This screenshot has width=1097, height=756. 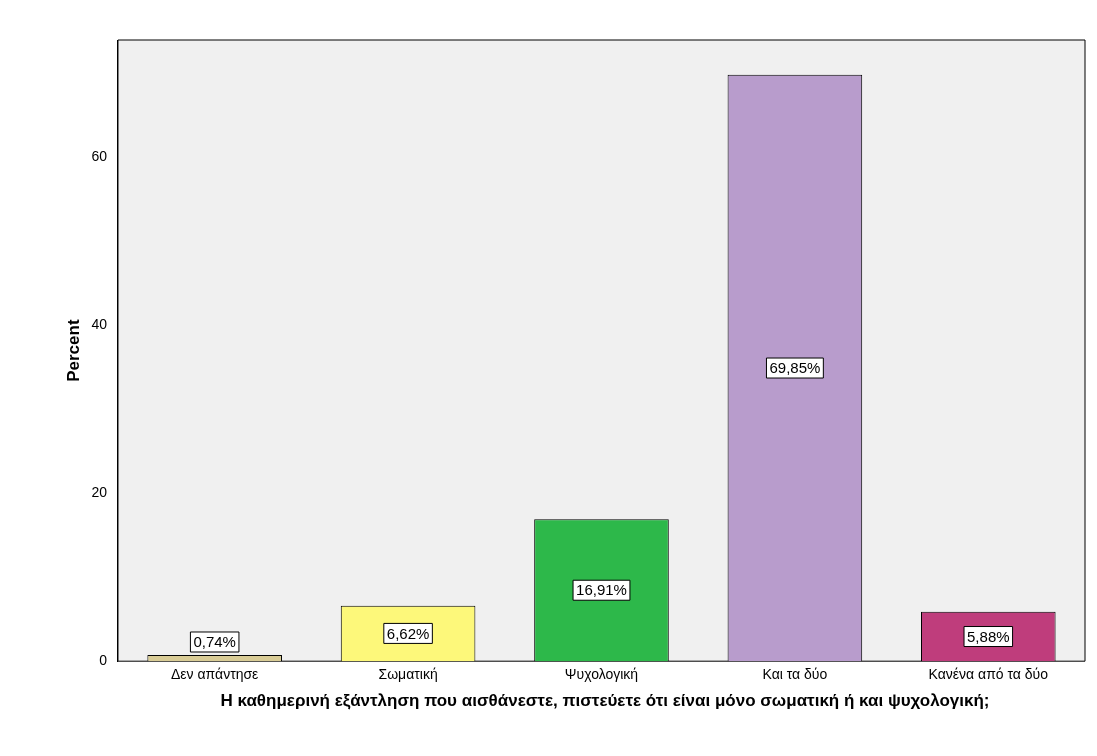 I want to click on data-label: 69,85%, so click(x=795, y=368).